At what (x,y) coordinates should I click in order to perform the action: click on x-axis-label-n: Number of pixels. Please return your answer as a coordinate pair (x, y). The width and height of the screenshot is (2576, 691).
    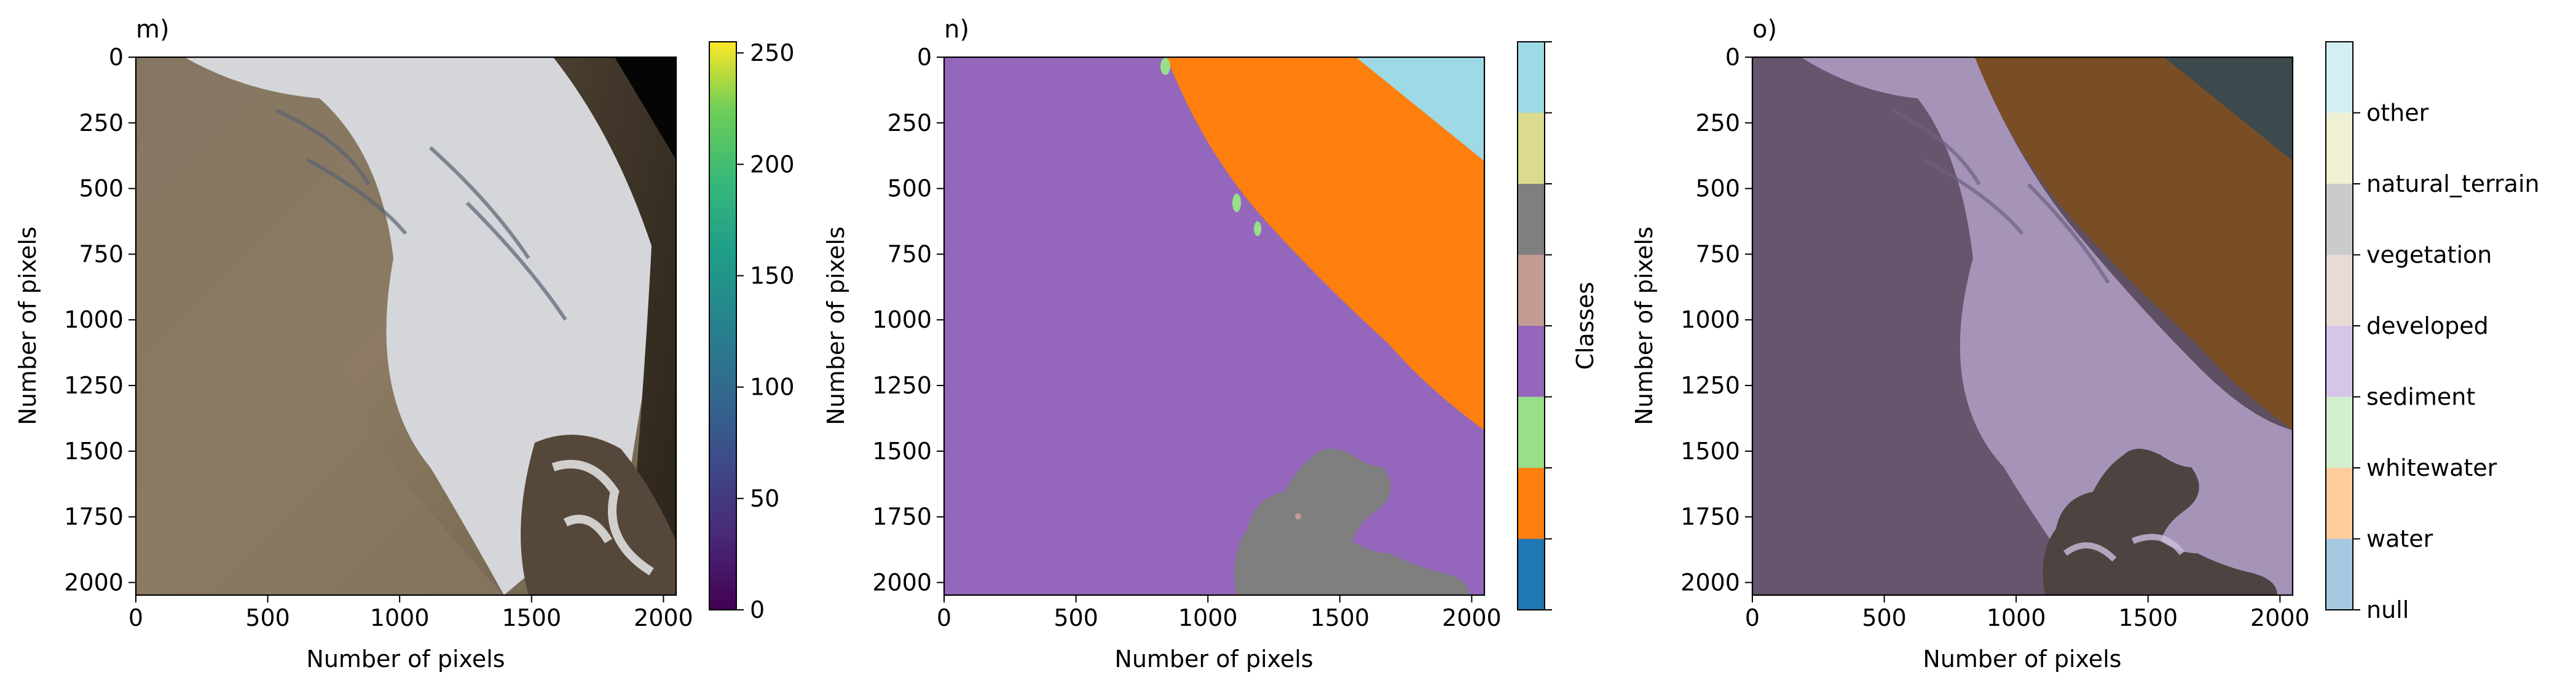
    Looking at the image, I should click on (1213, 659).